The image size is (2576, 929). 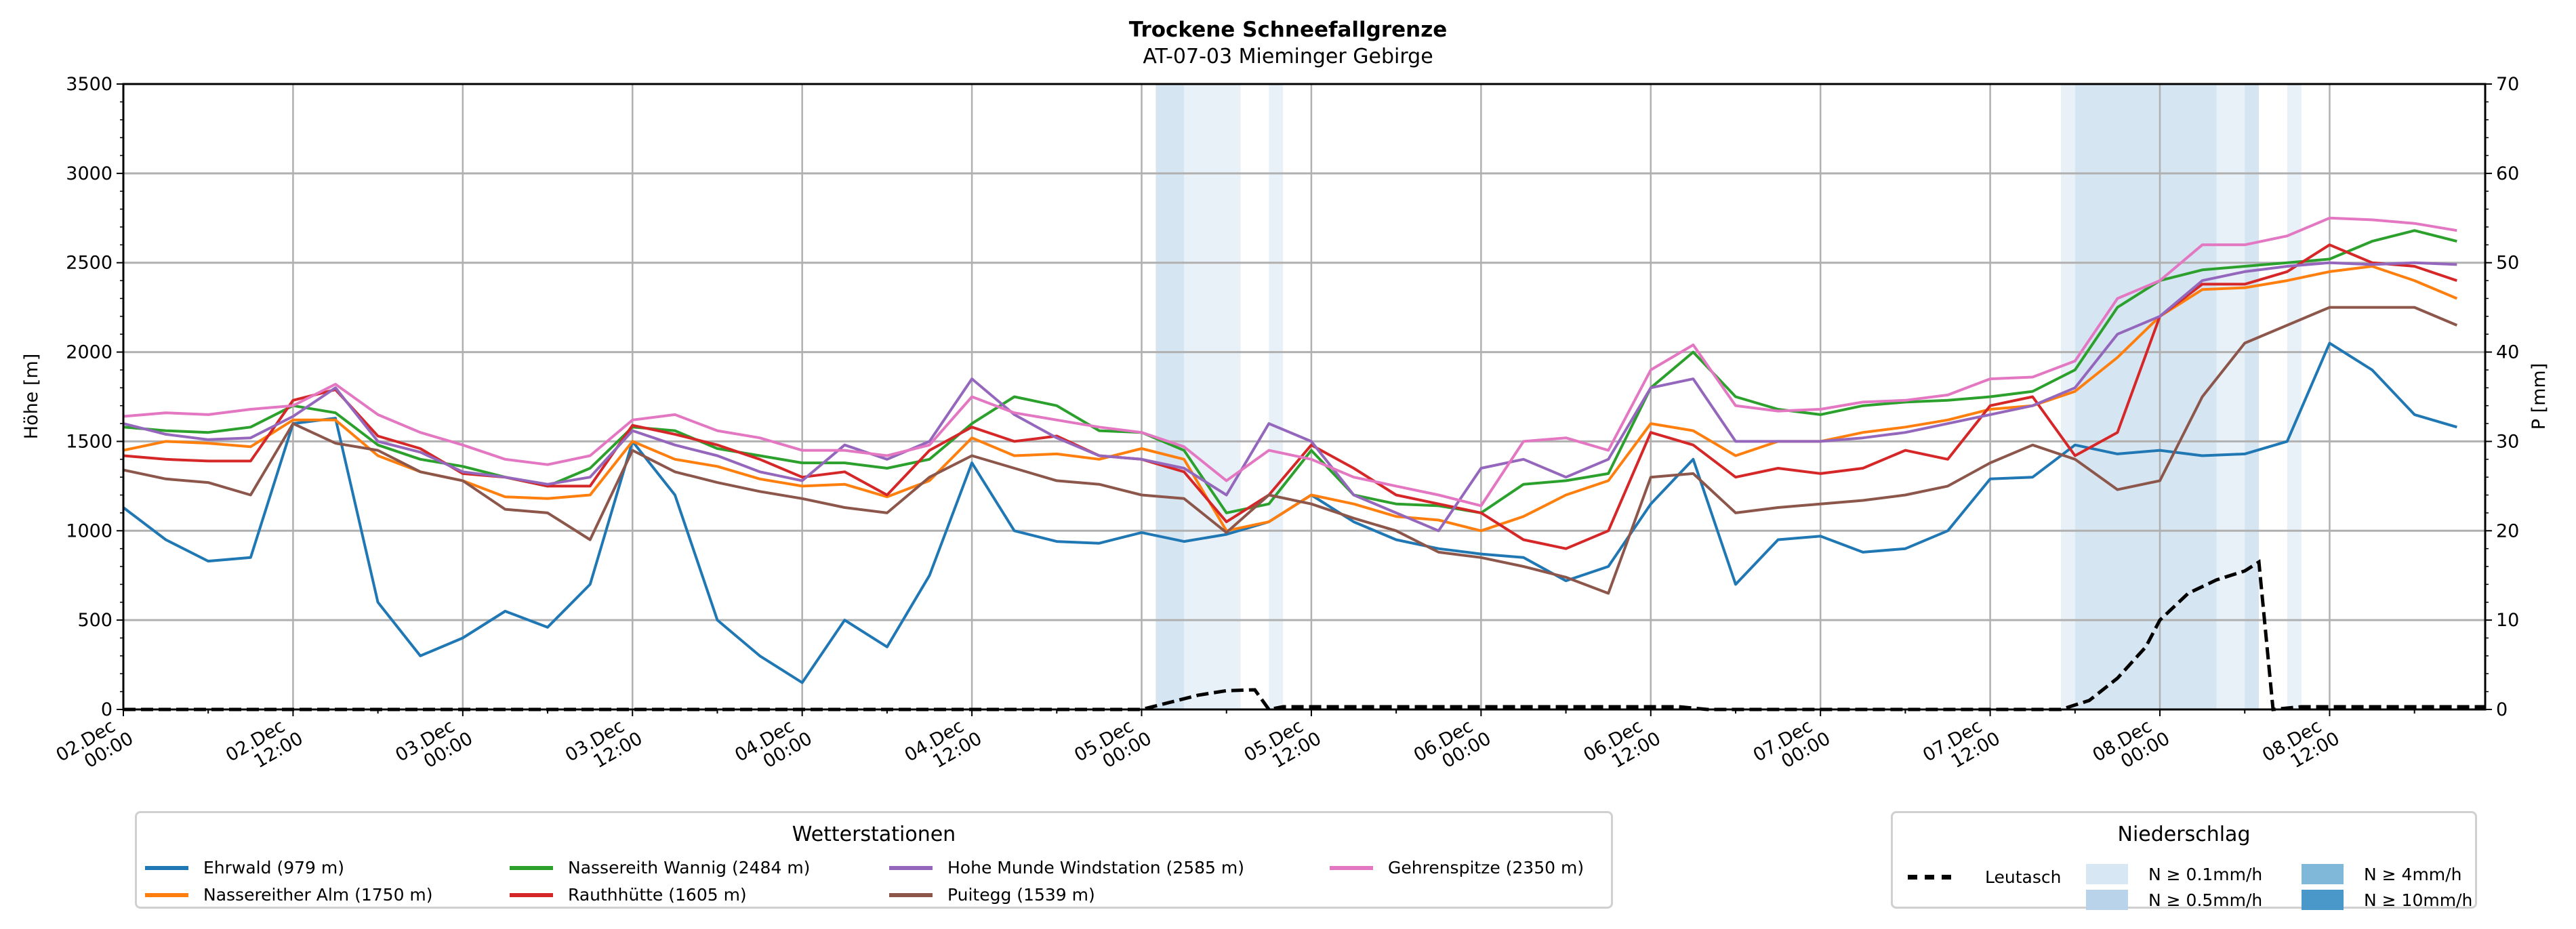 I want to click on legend-item-station-1: Nassereither Alm (1750 m), so click(x=289, y=895).